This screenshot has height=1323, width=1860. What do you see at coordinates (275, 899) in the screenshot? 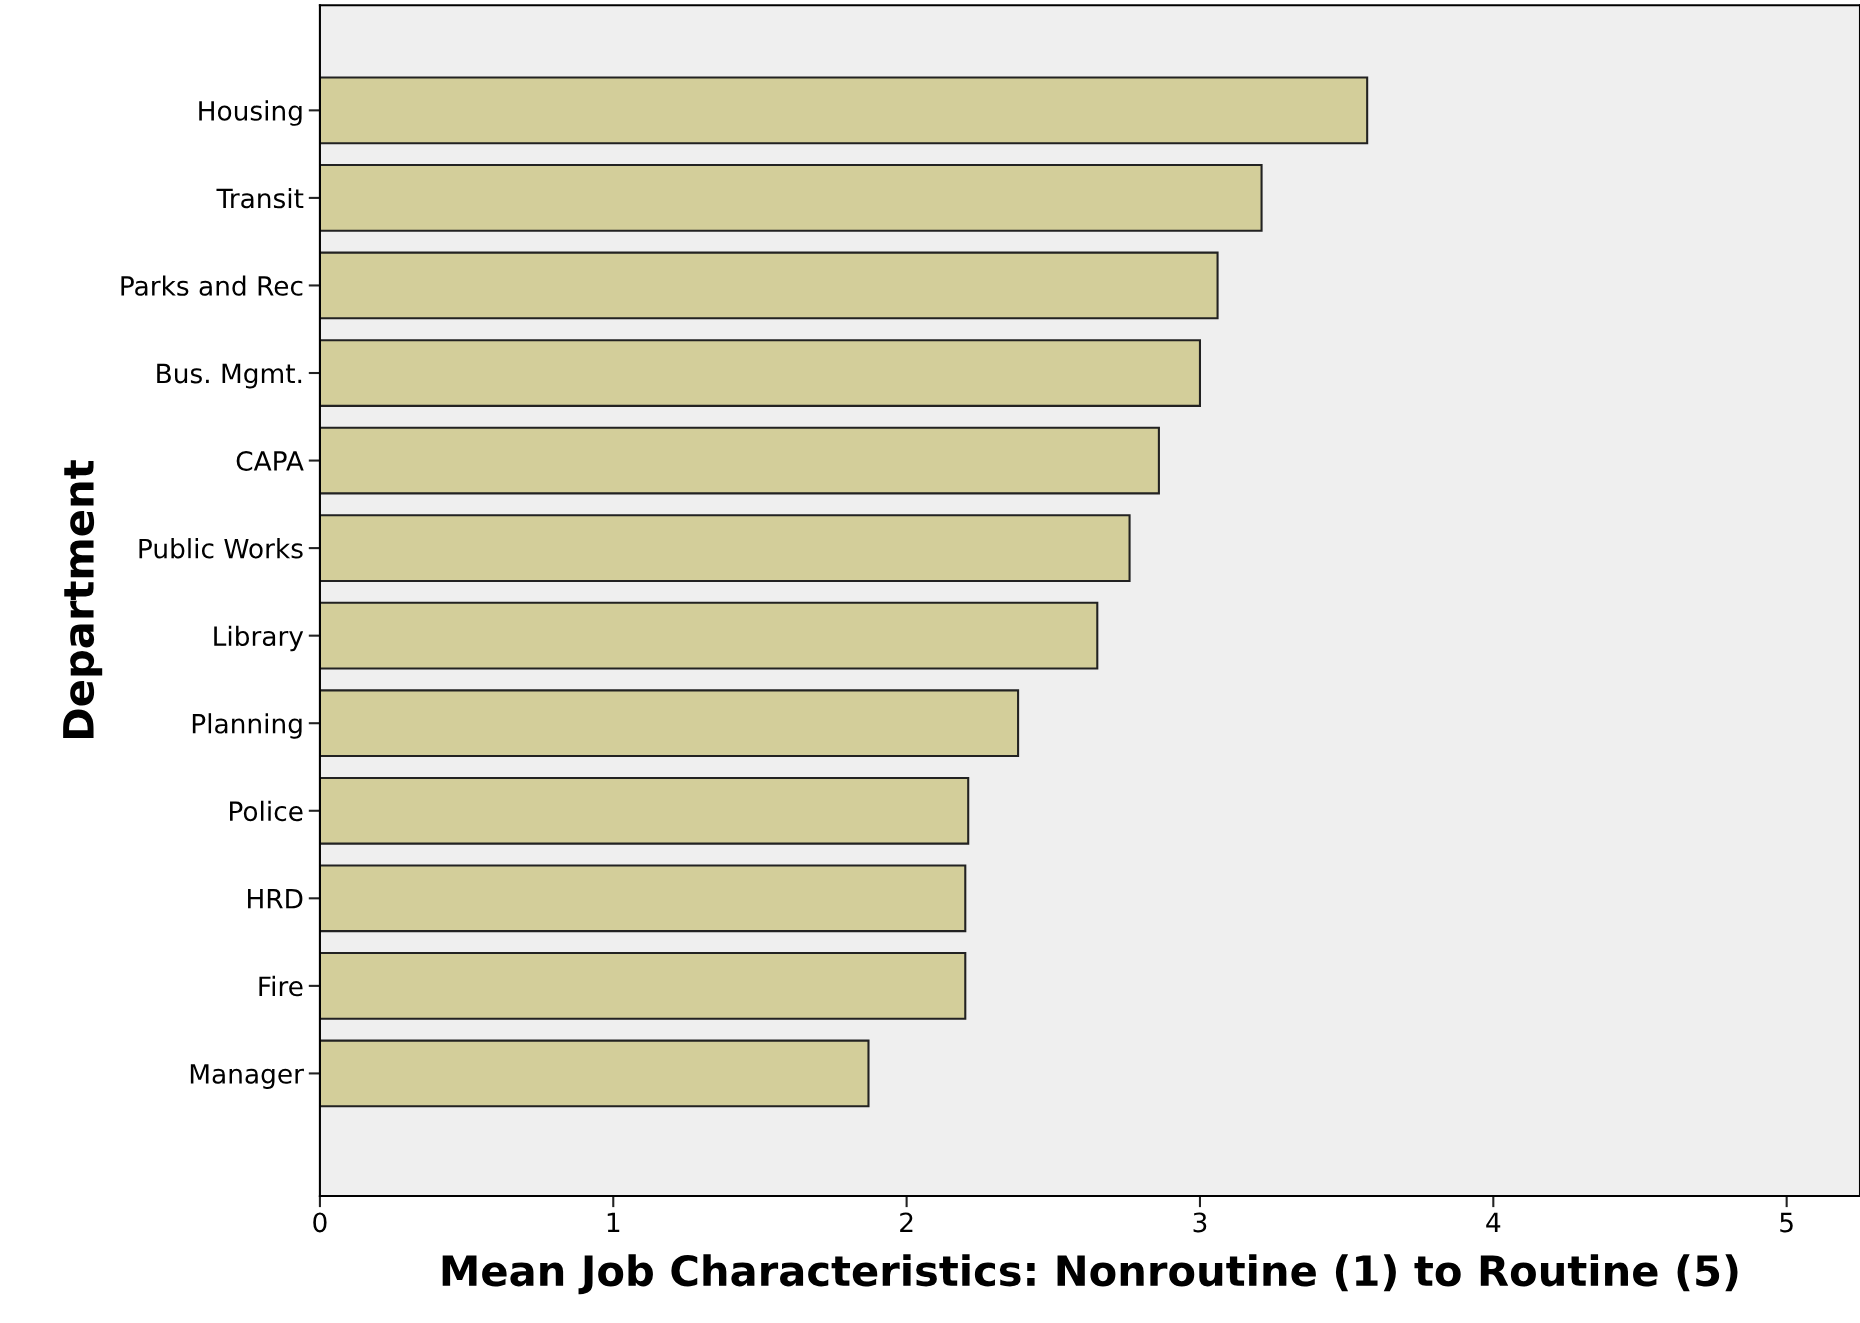
I see `y-tick-label: HRD` at bounding box center [275, 899].